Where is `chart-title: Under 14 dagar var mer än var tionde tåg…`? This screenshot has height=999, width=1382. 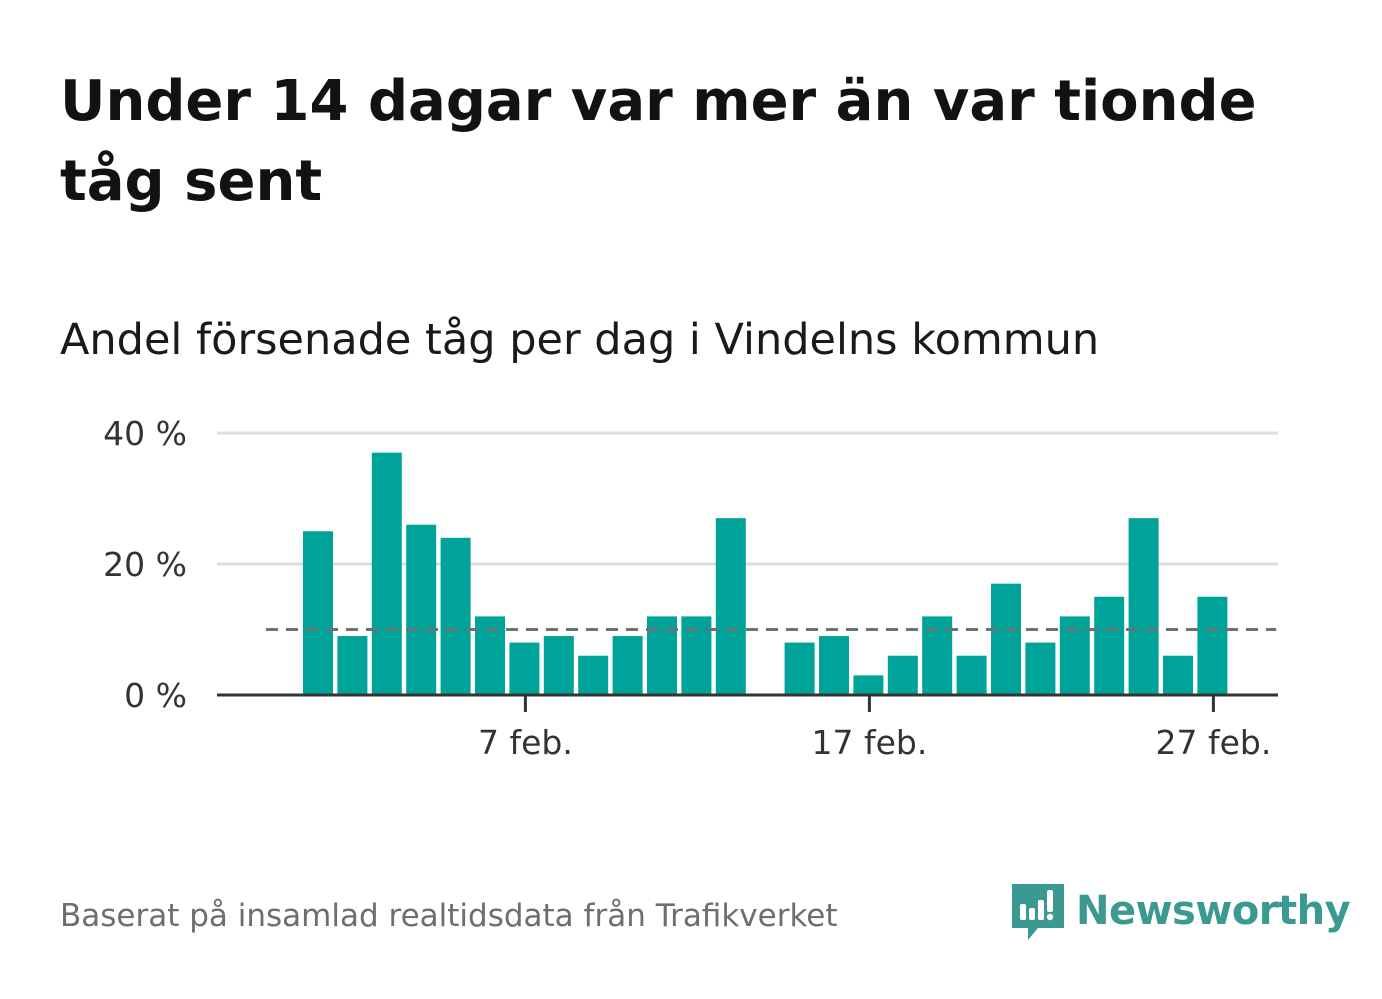
chart-title: Under 14 dagar var mer än var tionde tåg… is located at coordinates (658, 141).